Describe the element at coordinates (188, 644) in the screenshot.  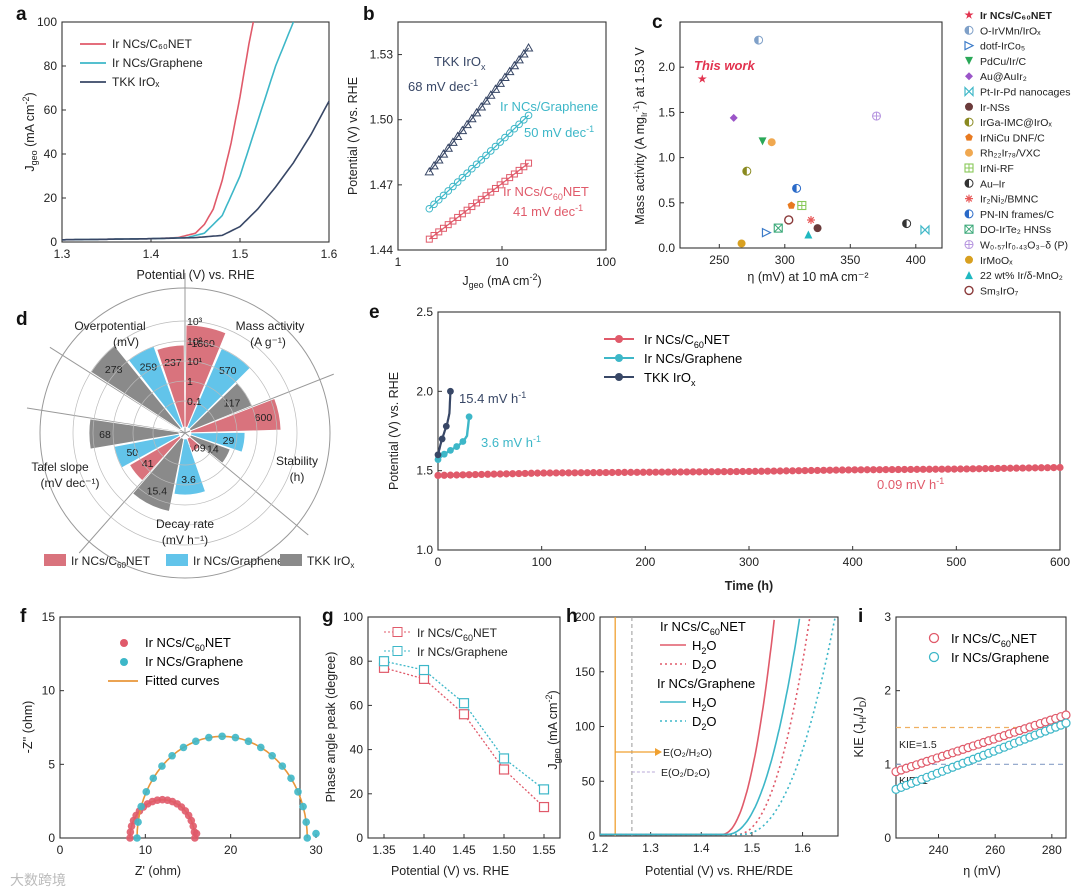
I see `legend-label: Ir NCs/C60NET` at that location.